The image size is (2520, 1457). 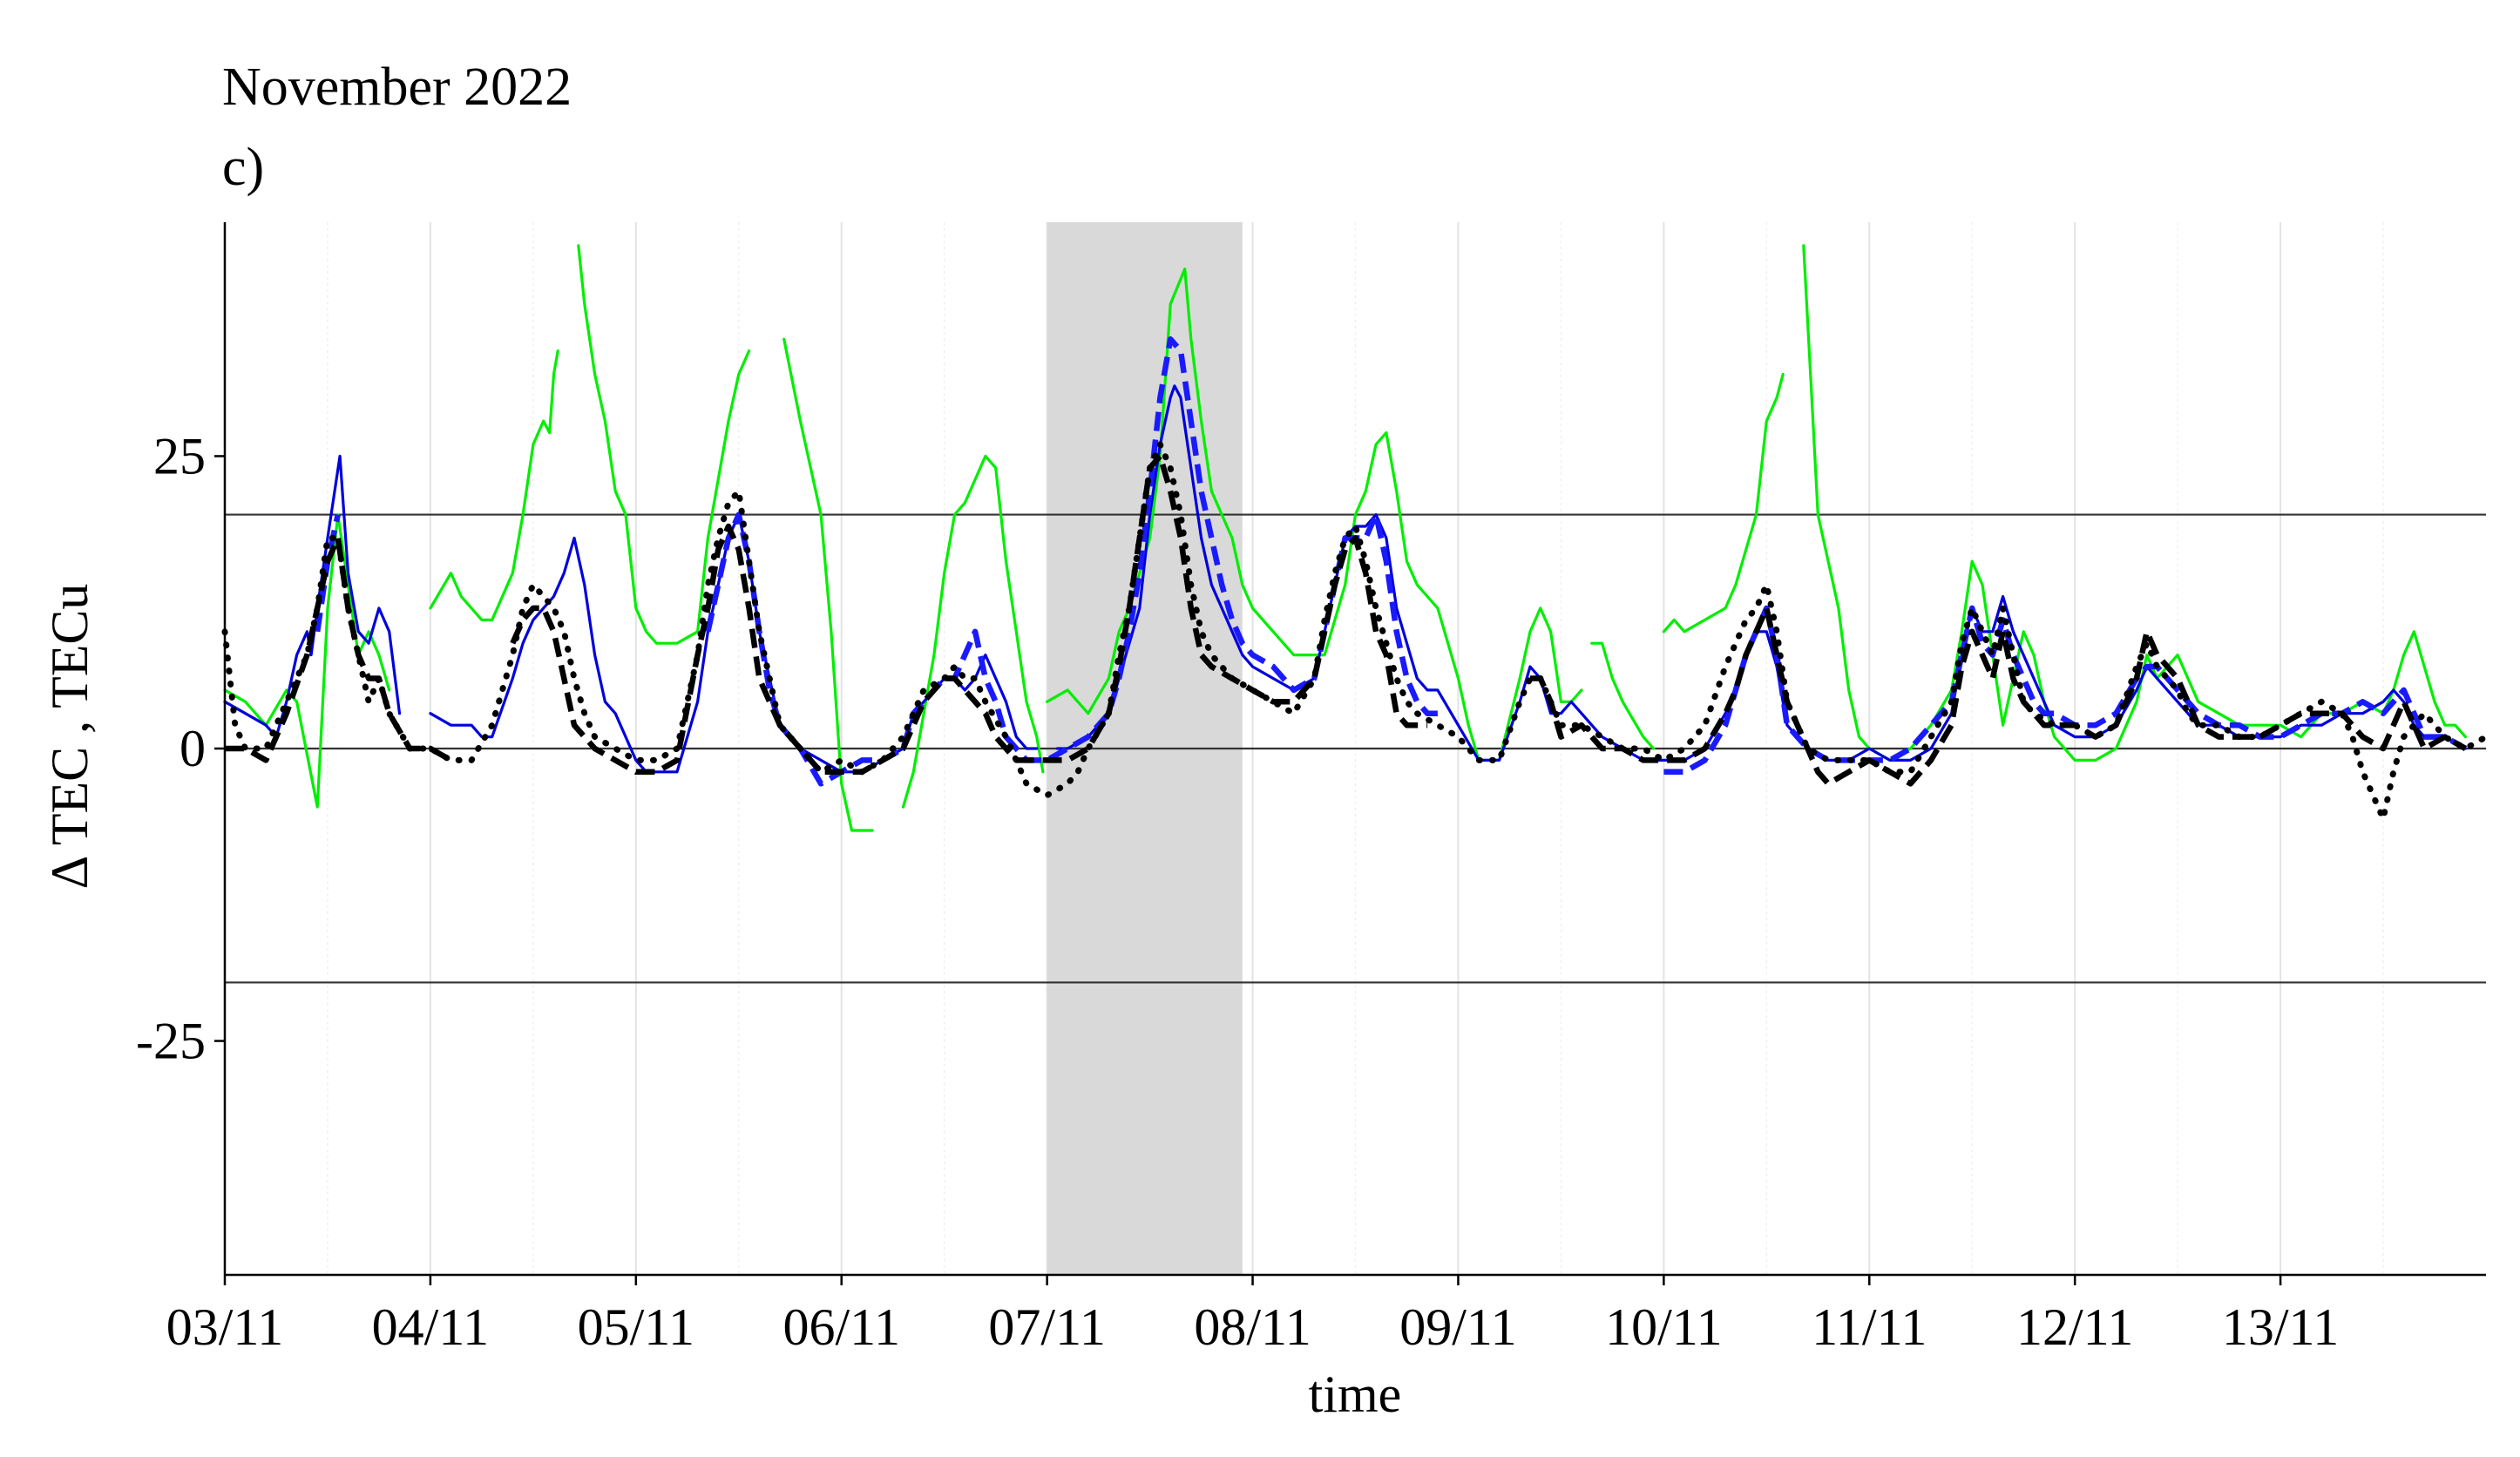 I want to click on x-tick-label: 11/11, so click(x=1869, y=1327).